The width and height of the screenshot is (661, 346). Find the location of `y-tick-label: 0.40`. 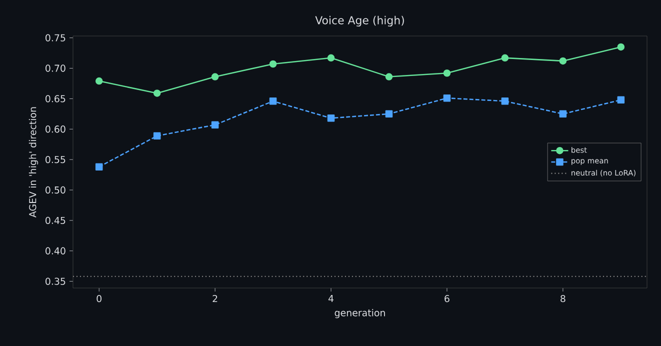

y-tick-label: 0.40 is located at coordinates (56, 250).